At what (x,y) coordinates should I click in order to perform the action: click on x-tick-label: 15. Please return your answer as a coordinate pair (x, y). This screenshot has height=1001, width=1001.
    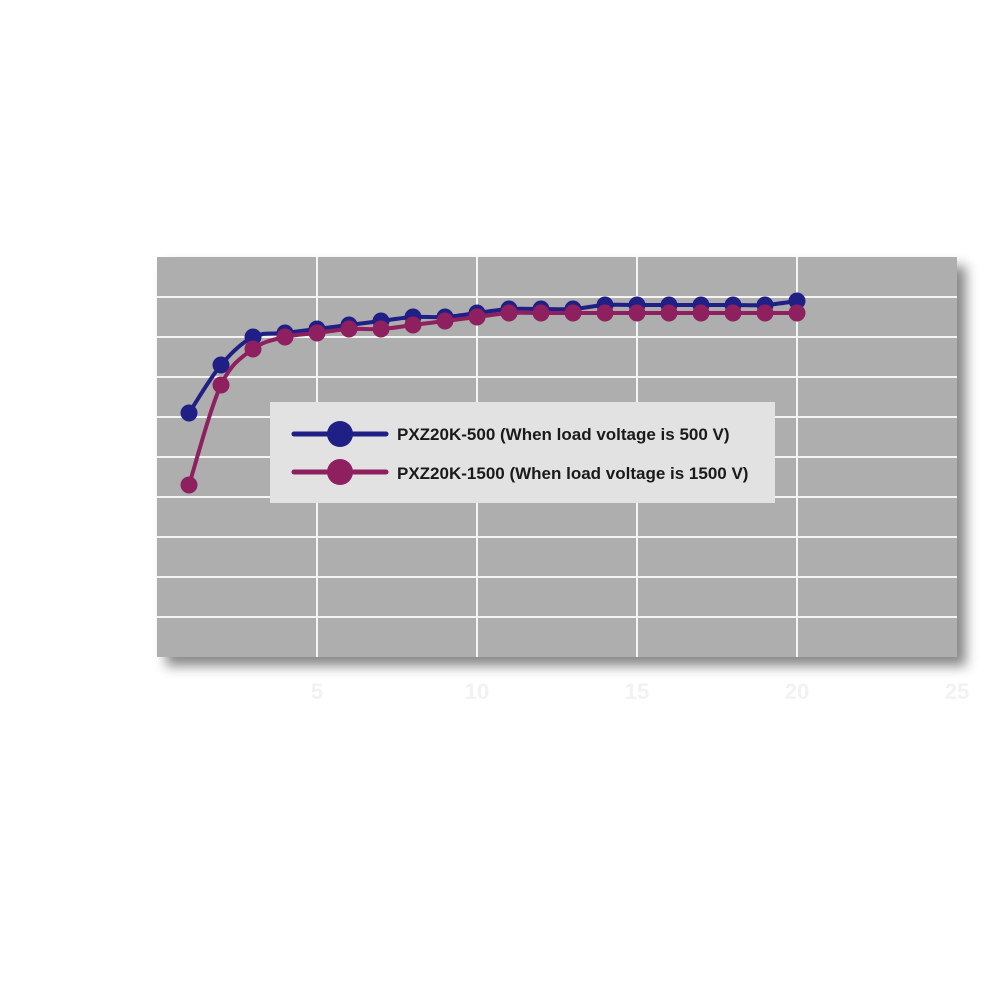
    Looking at the image, I should click on (637, 691).